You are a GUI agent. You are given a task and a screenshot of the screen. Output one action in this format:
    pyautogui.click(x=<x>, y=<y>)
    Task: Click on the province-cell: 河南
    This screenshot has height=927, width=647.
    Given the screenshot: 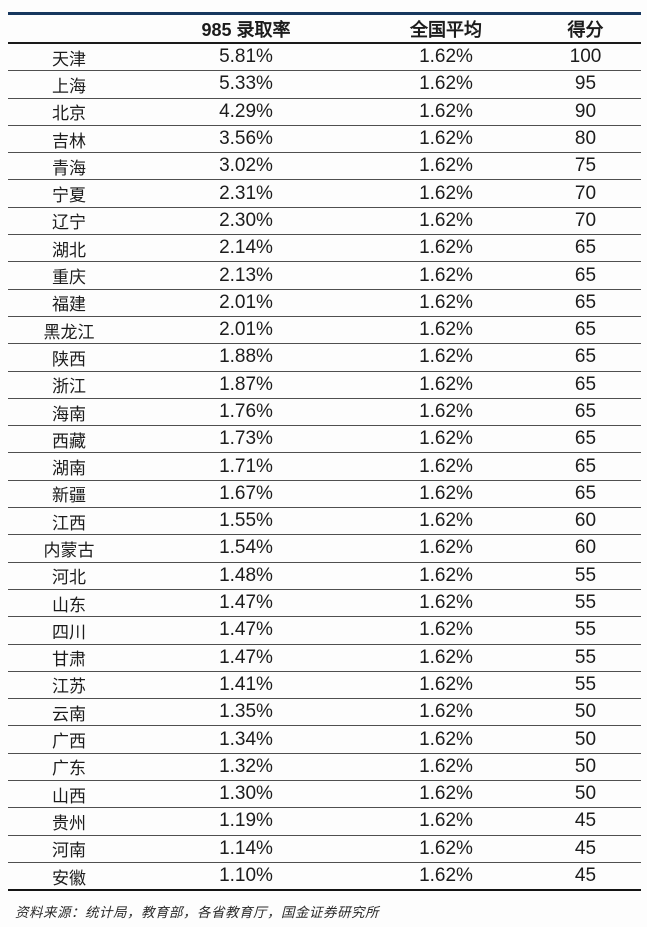 What is the action you would take?
    pyautogui.click(x=69, y=849)
    